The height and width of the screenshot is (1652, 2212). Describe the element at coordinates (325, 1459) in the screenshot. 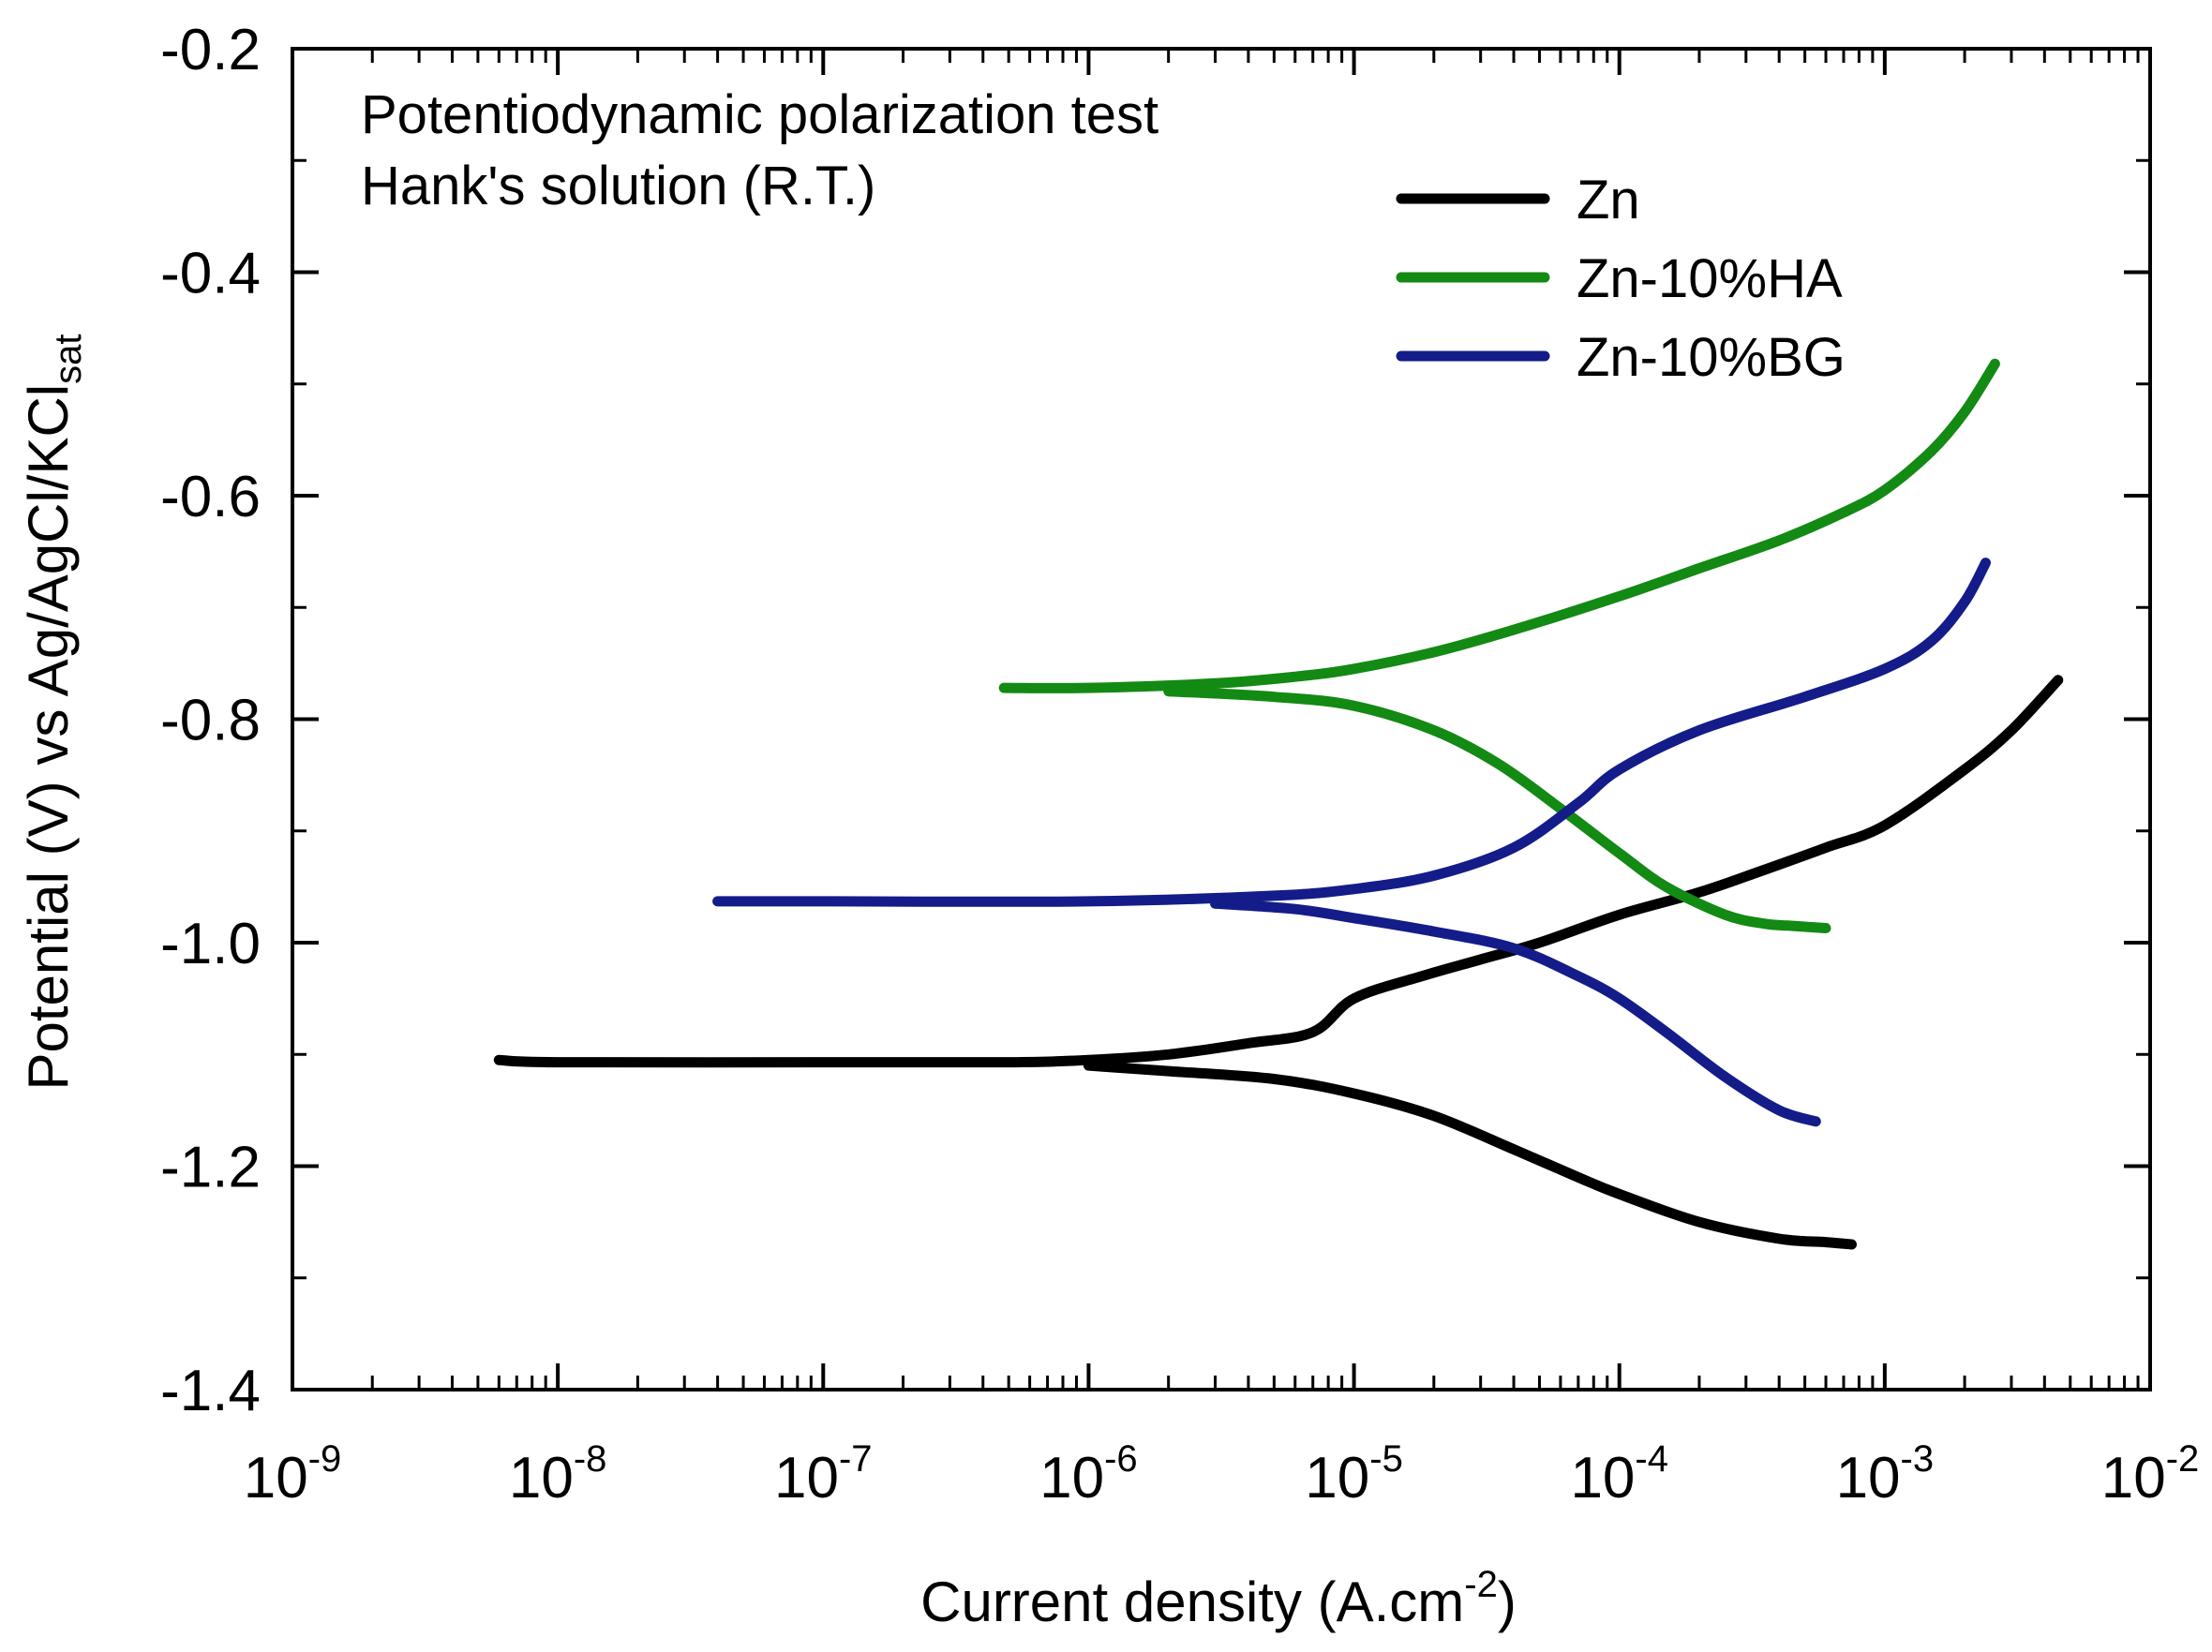

I see `x-tick-label-exponent: -9` at that location.